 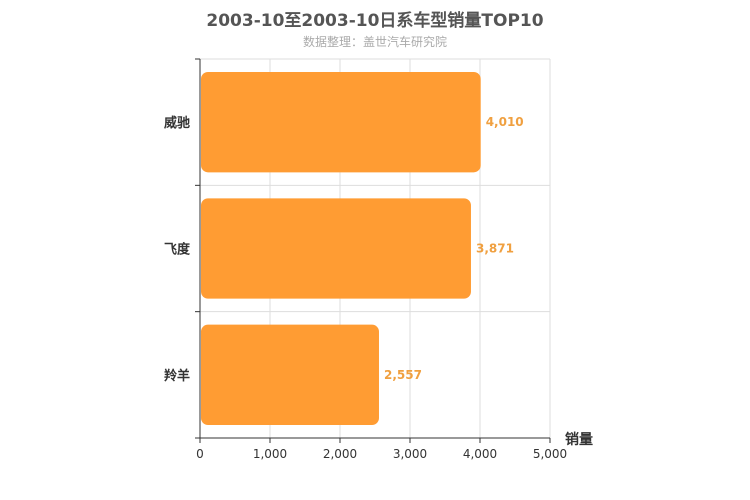 I want to click on chart-subtitle: 数据整理：盖世汽车研究院, so click(x=374, y=42).